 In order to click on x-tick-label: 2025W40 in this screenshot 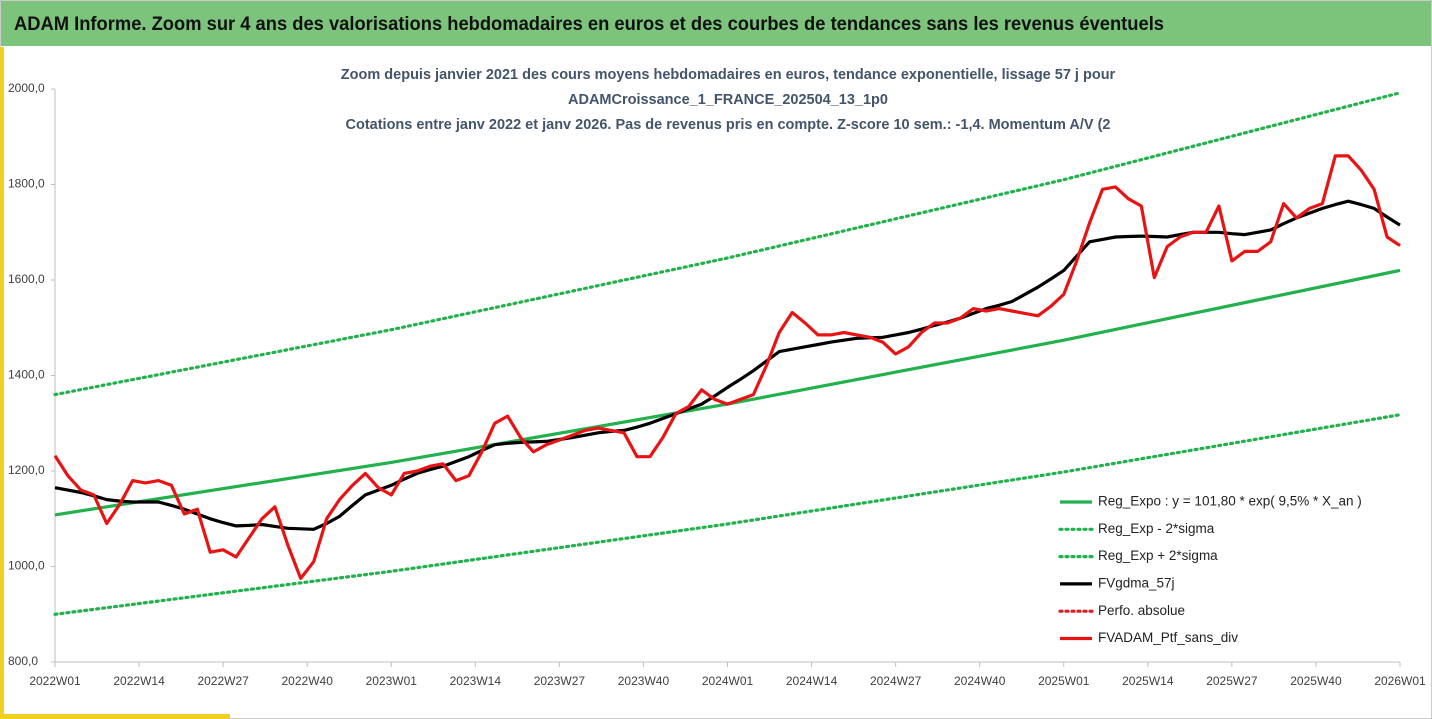, I will do `click(1316, 681)`.